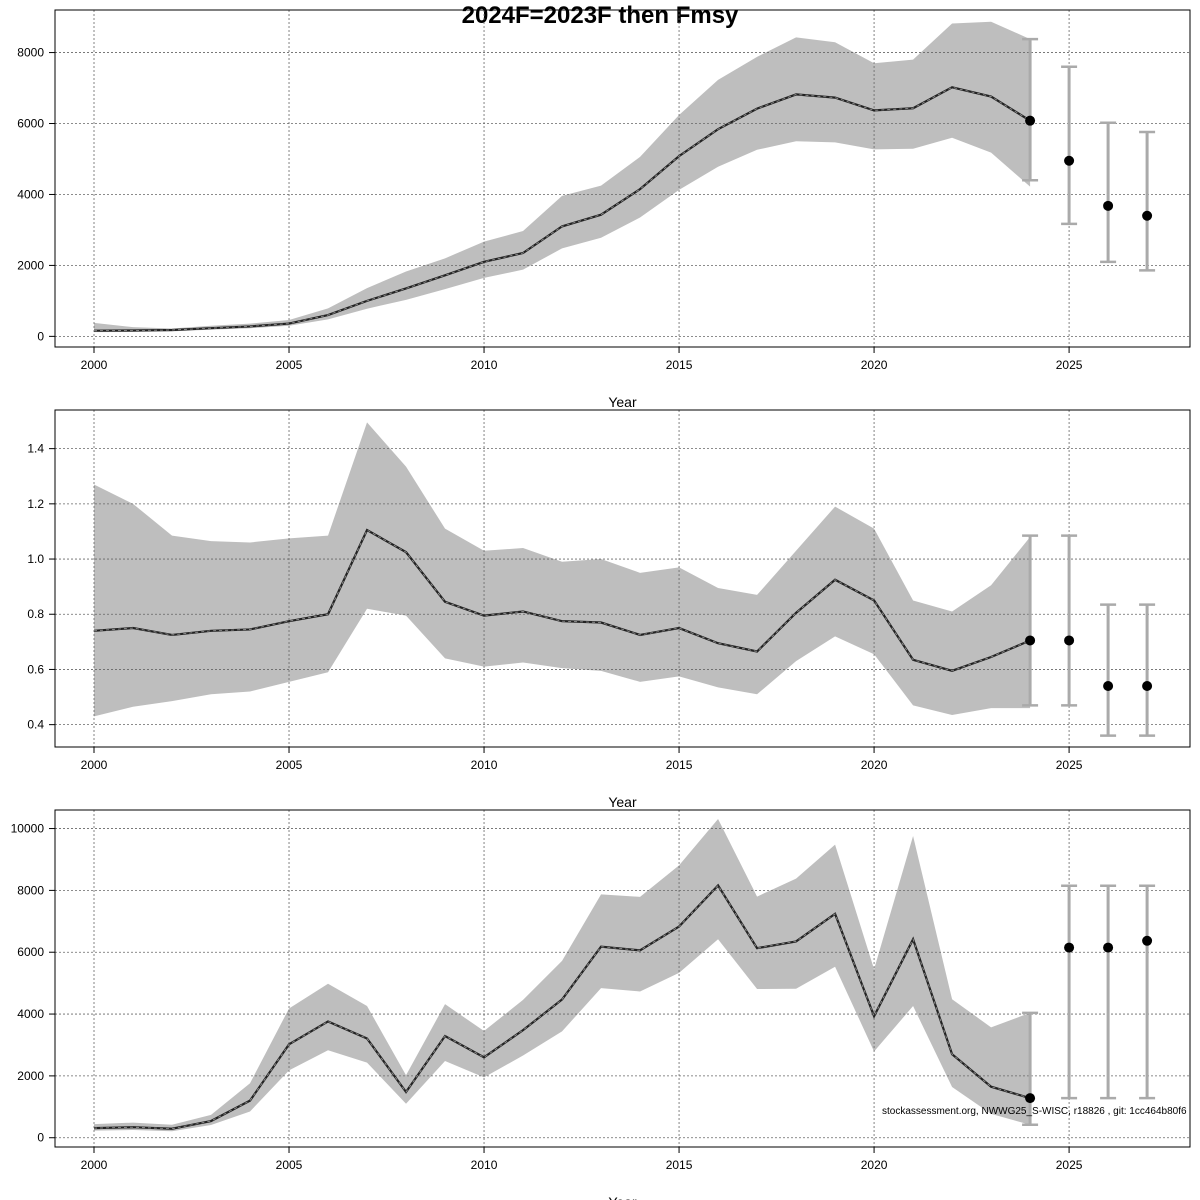 The image size is (1200, 1200). I want to click on y-tick-label: 1.0, so click(35, 559).